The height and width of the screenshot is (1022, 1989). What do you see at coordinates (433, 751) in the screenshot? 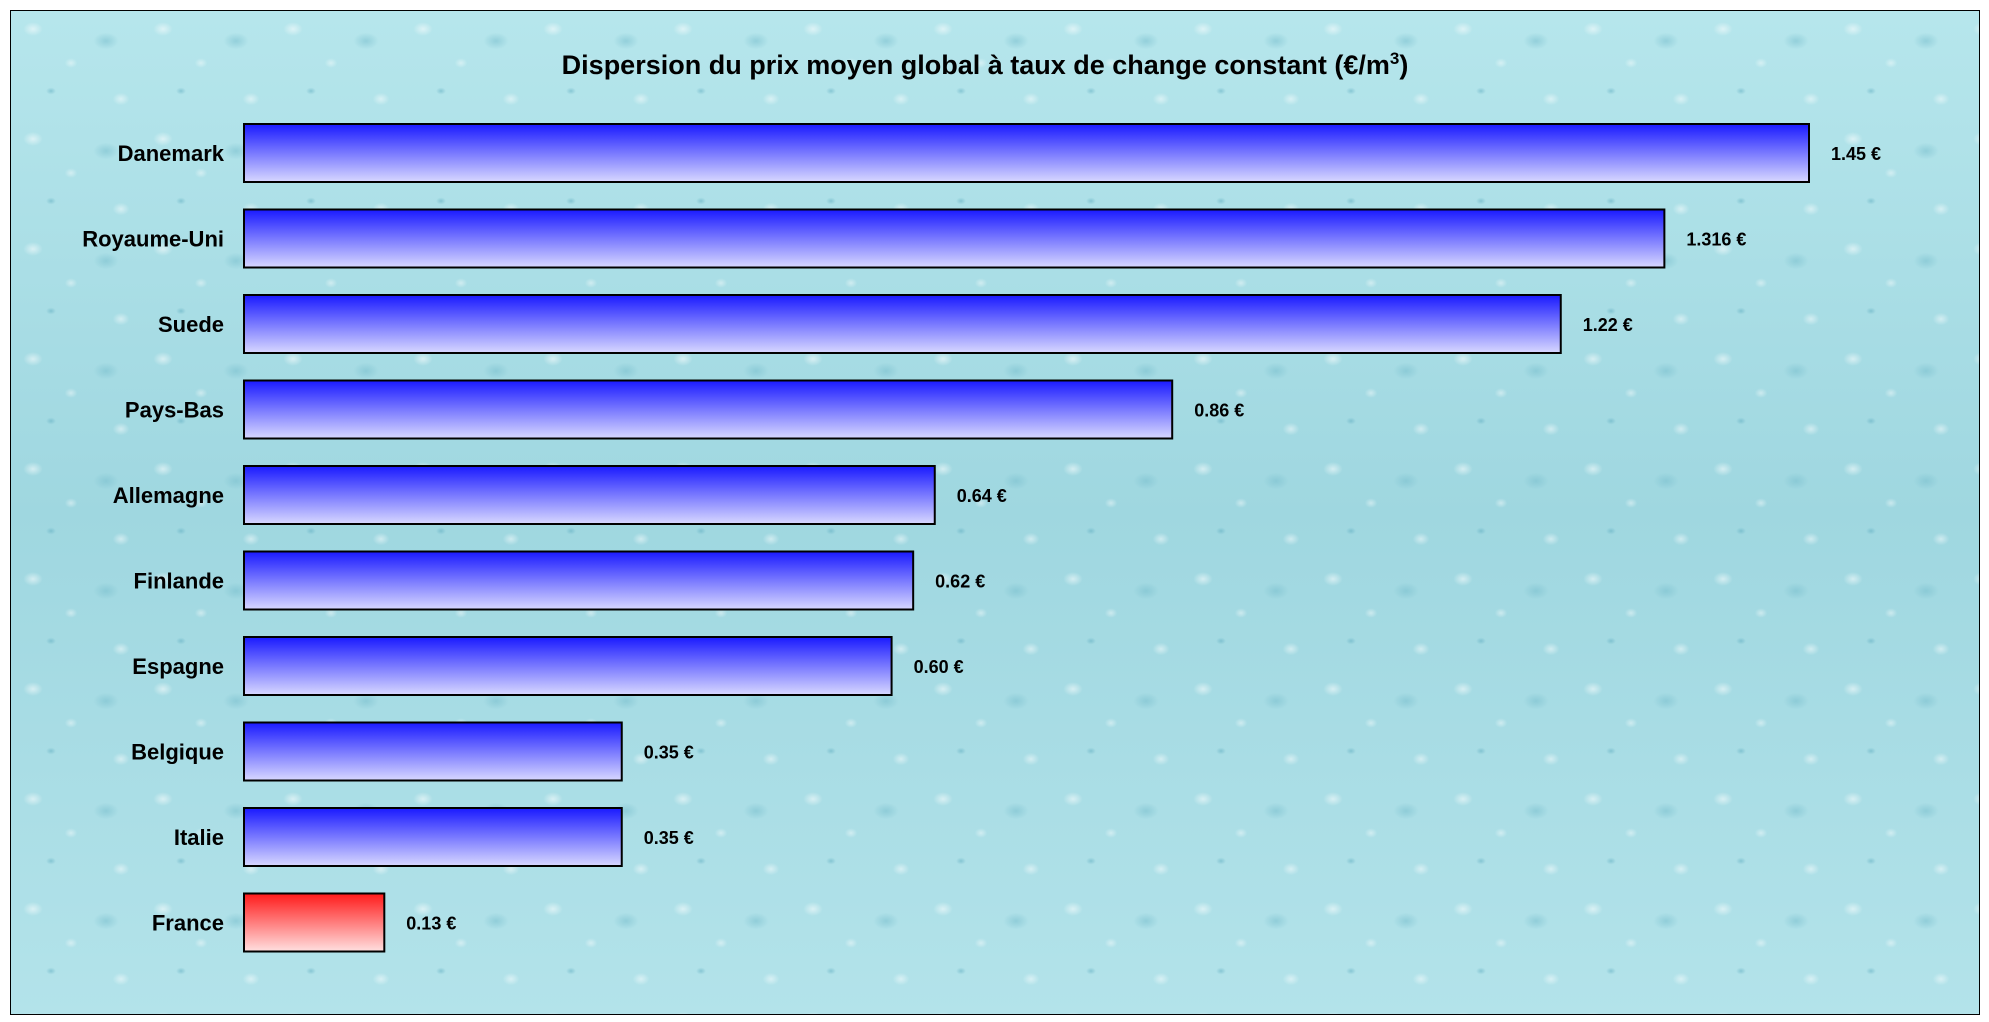
I see `bar-belgique` at bounding box center [433, 751].